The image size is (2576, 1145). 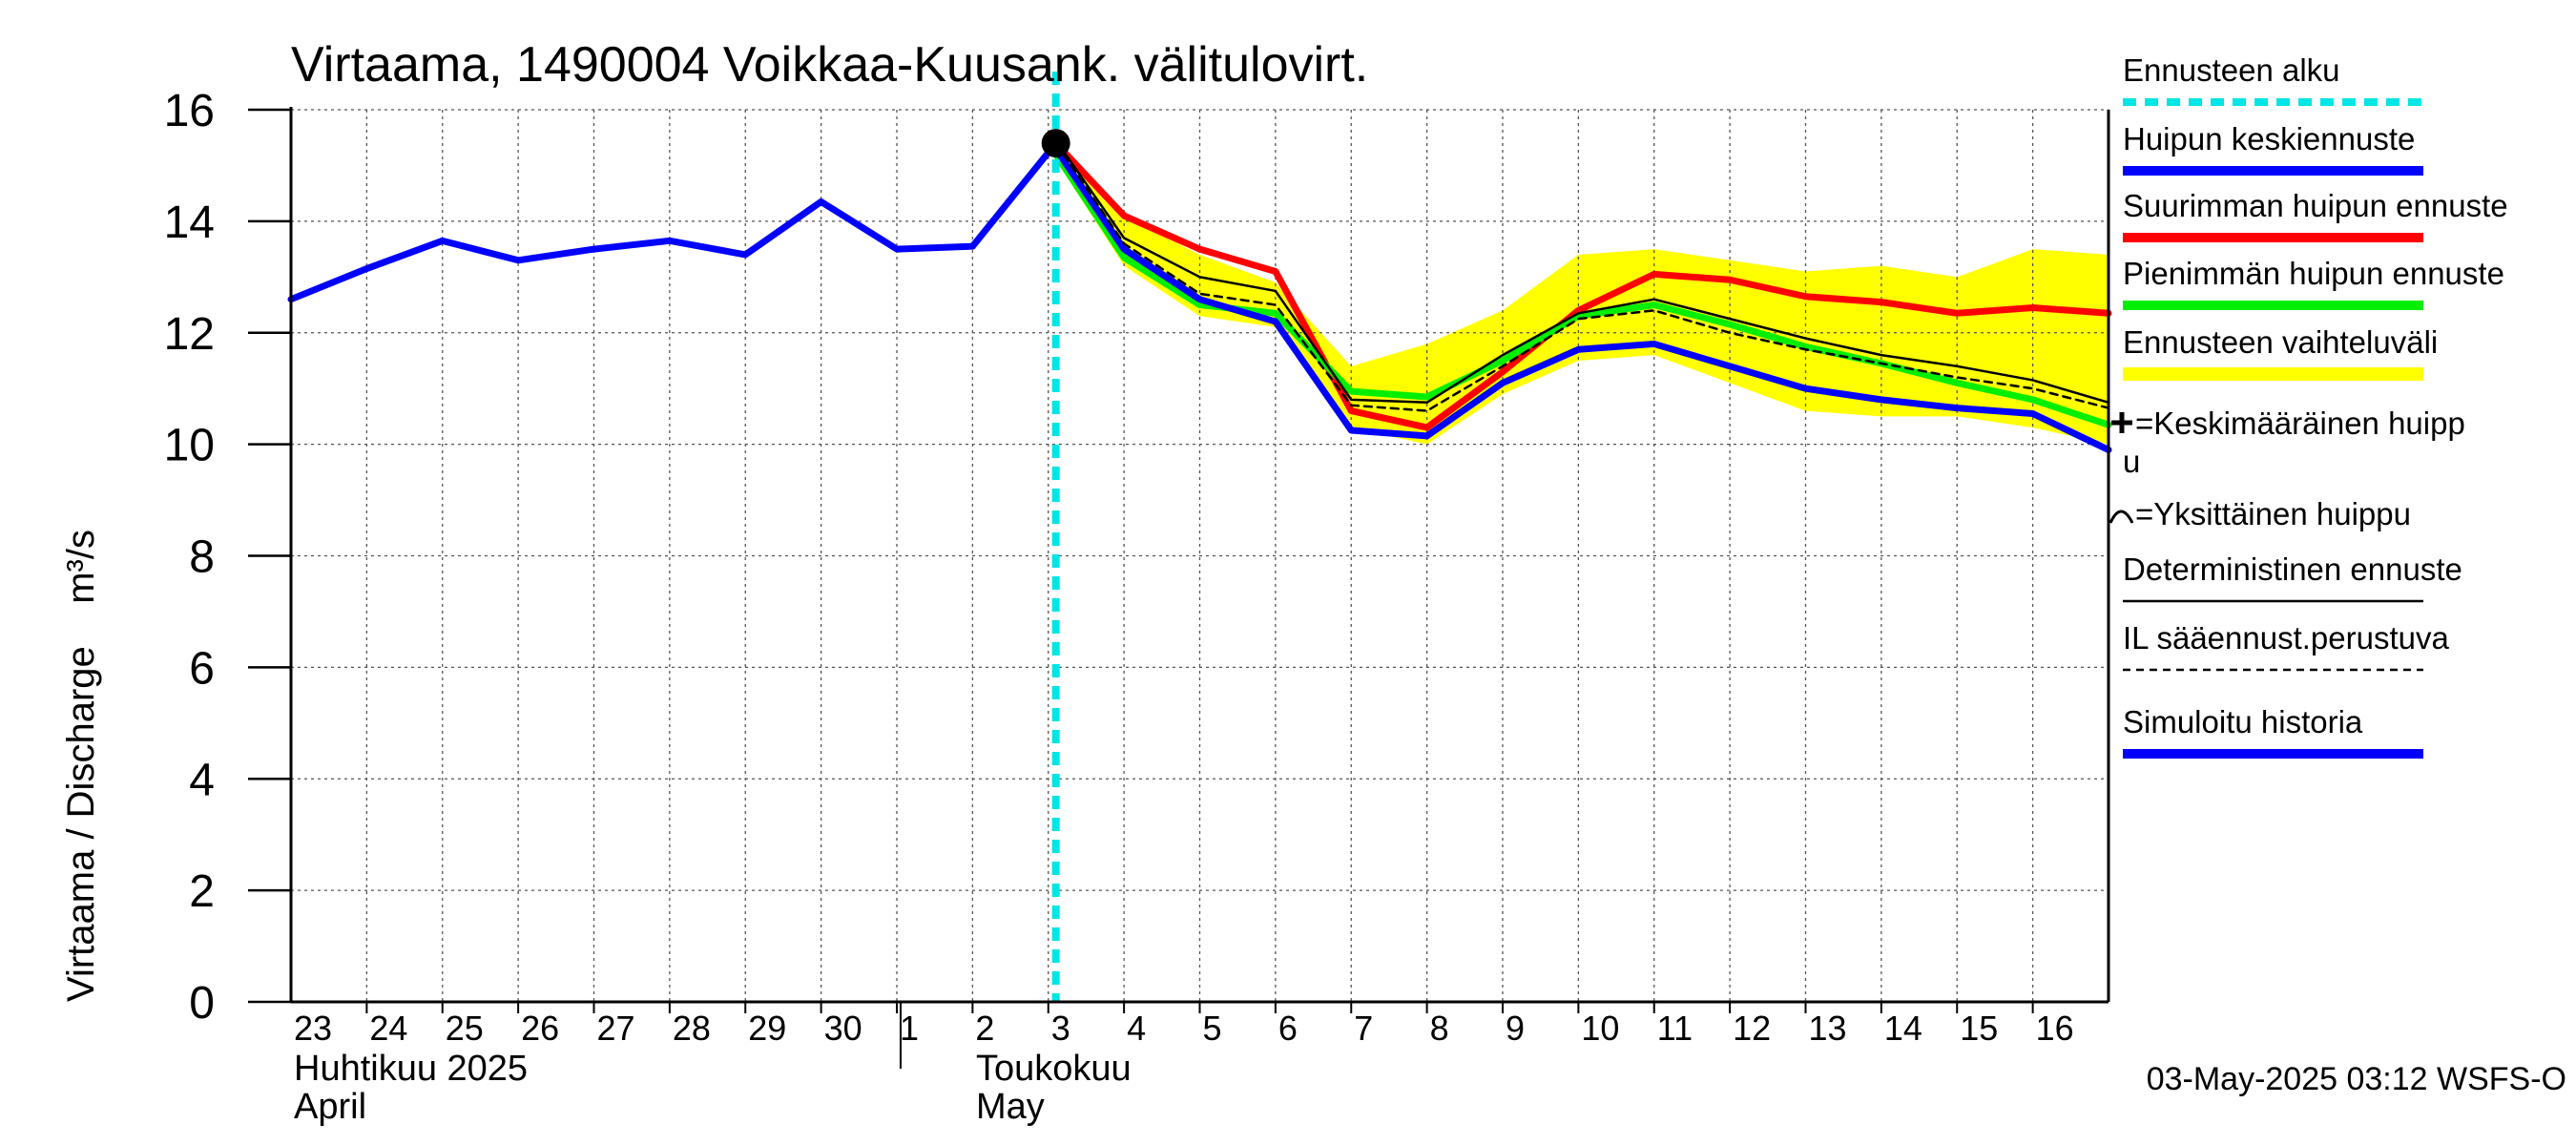 What do you see at coordinates (202, 1004) in the screenshot?
I see `y-tick-label: 0` at bounding box center [202, 1004].